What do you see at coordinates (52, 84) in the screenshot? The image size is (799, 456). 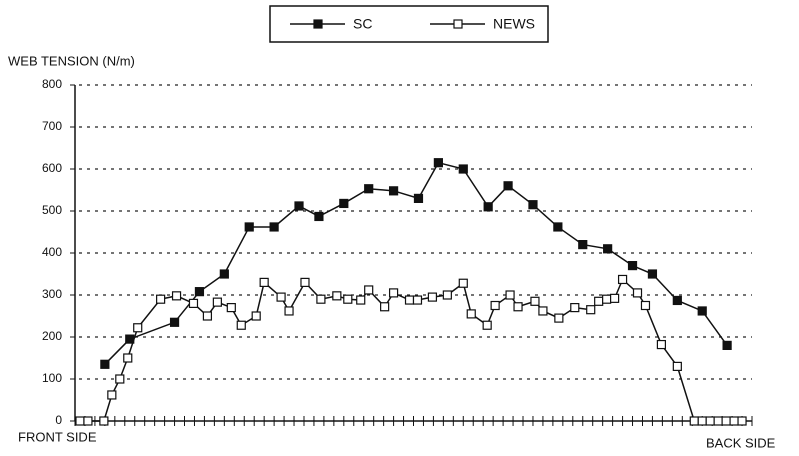 I see `y-tick-label: 800` at bounding box center [52, 84].